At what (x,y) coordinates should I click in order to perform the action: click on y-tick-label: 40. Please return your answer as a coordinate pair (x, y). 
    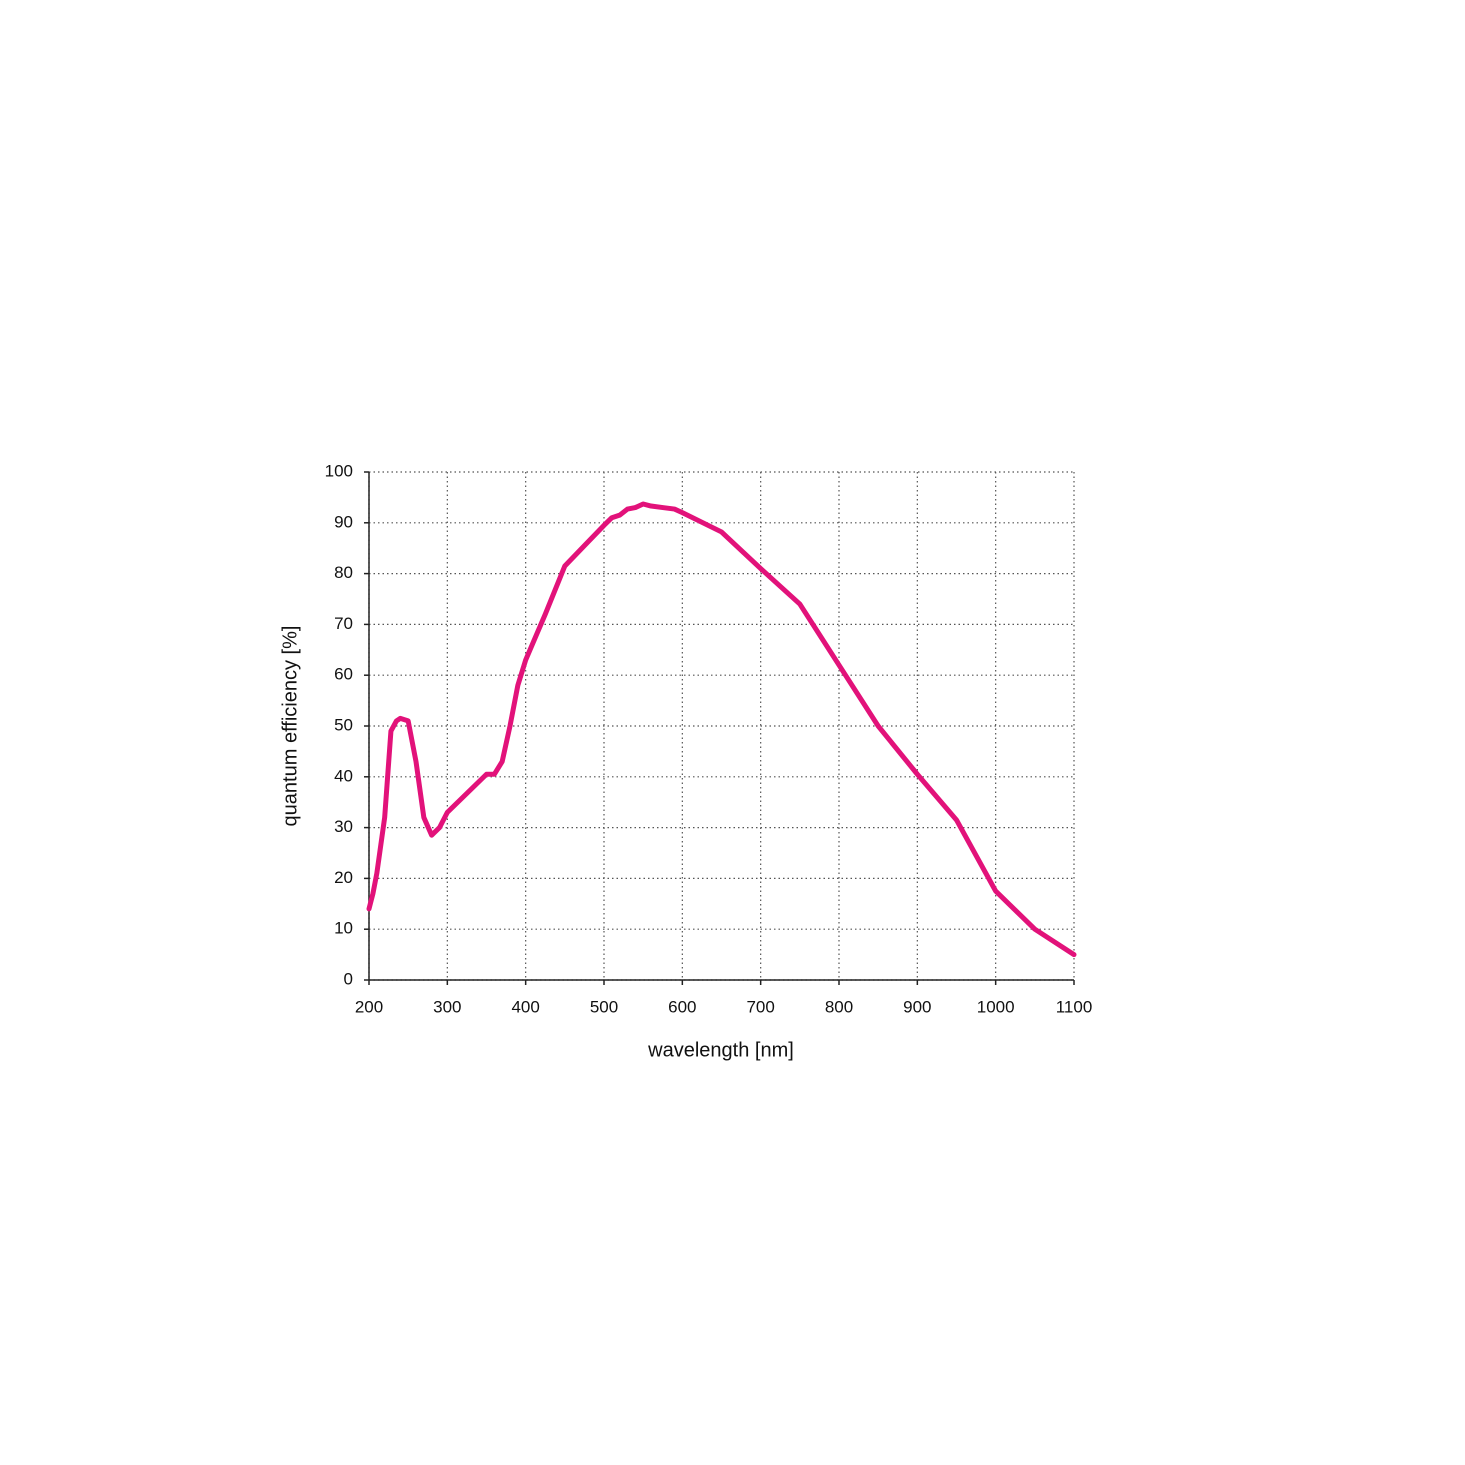
    Looking at the image, I should click on (343, 775).